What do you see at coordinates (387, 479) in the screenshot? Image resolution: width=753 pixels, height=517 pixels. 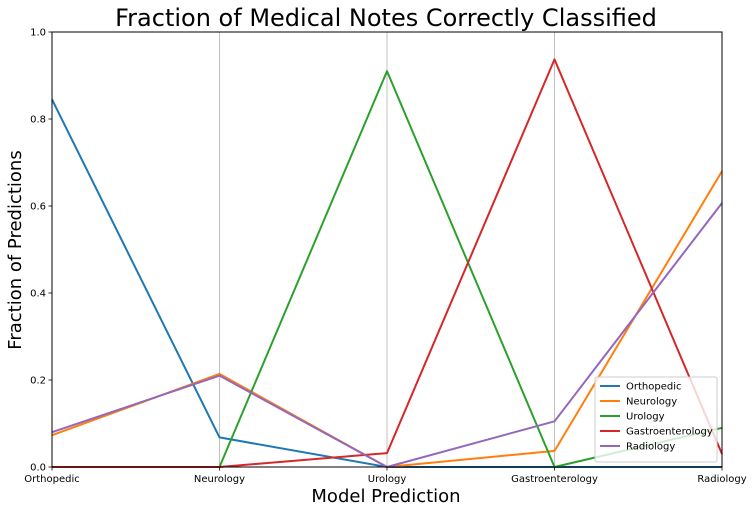 I see `x-tick-label: Urology` at bounding box center [387, 479].